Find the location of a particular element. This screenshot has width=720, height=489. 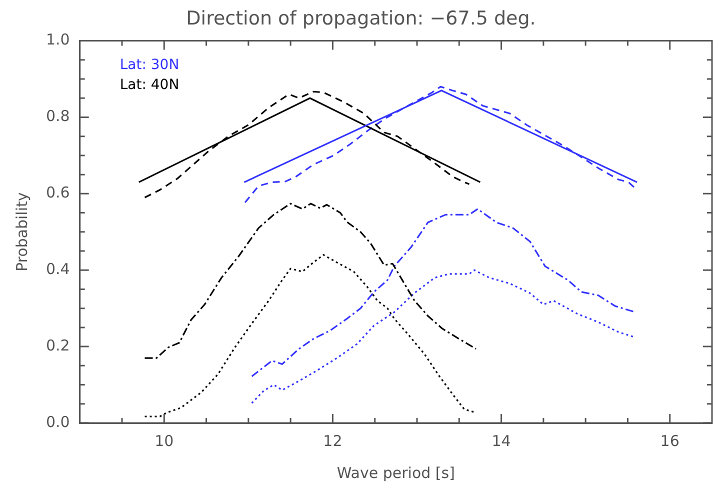

text: Lat: 30N is located at coordinates (150, 65).